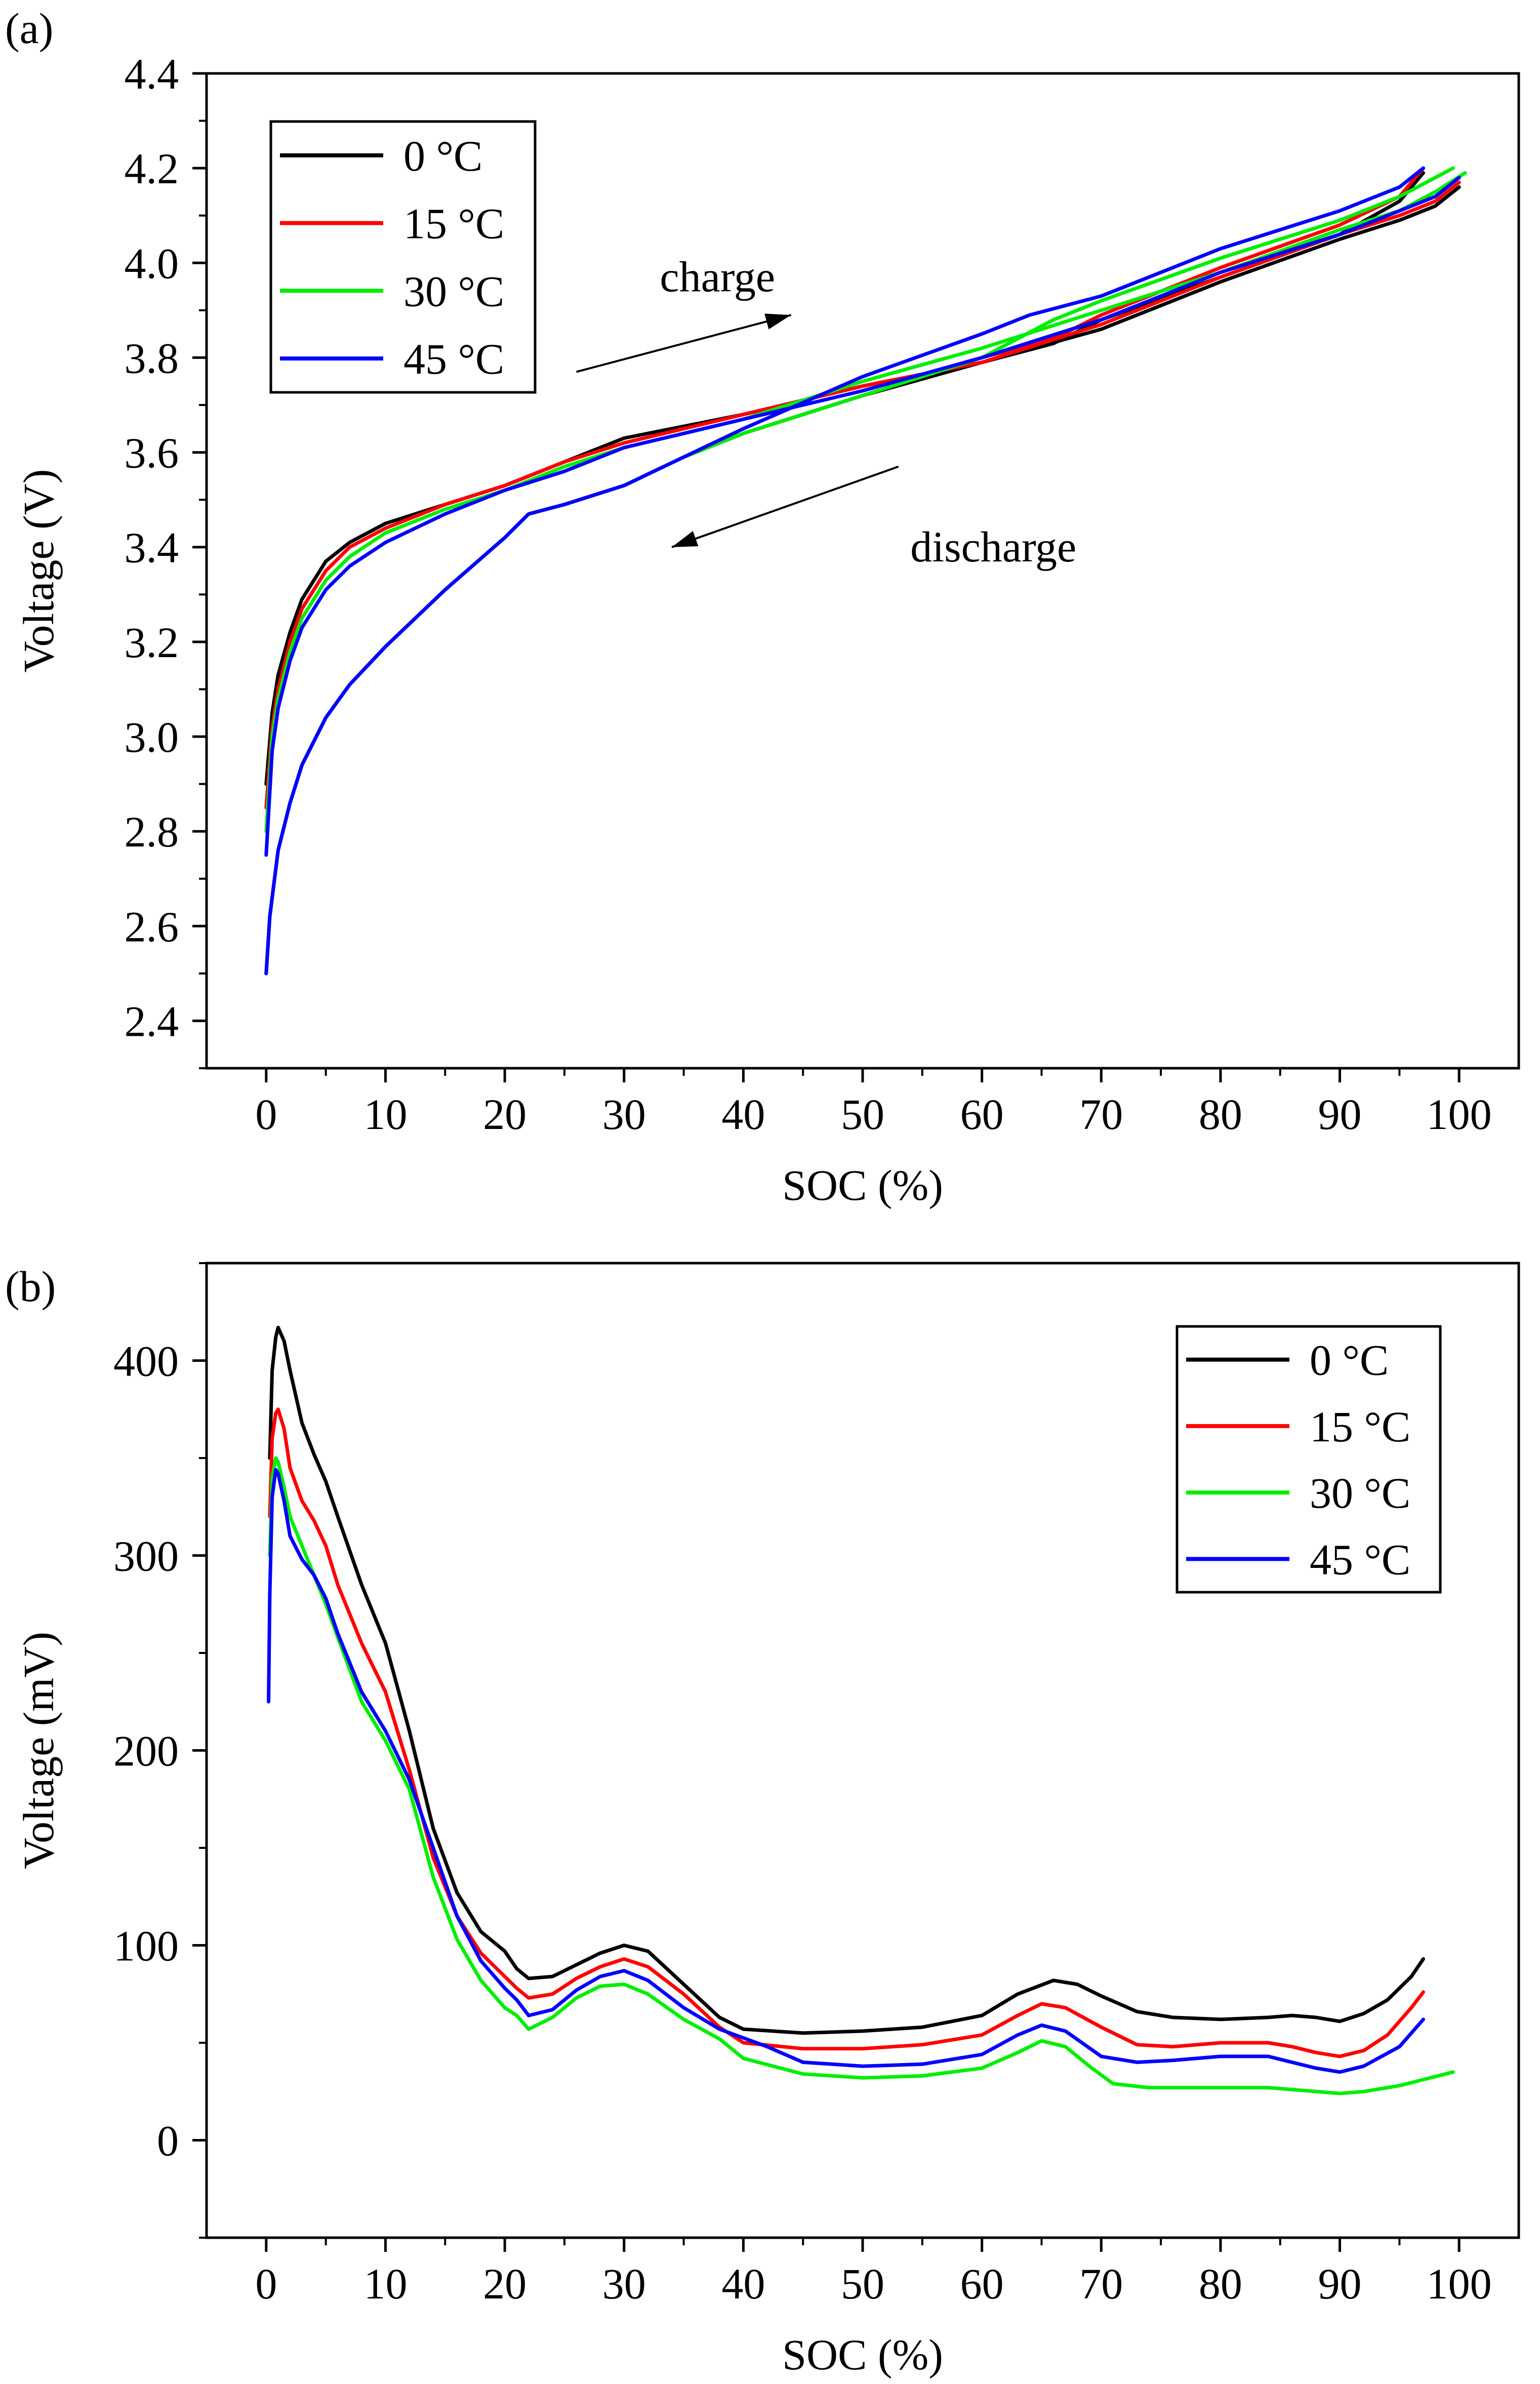 This screenshot has width=1540, height=2384. I want to click on y-tick-label: 400, so click(146, 1361).